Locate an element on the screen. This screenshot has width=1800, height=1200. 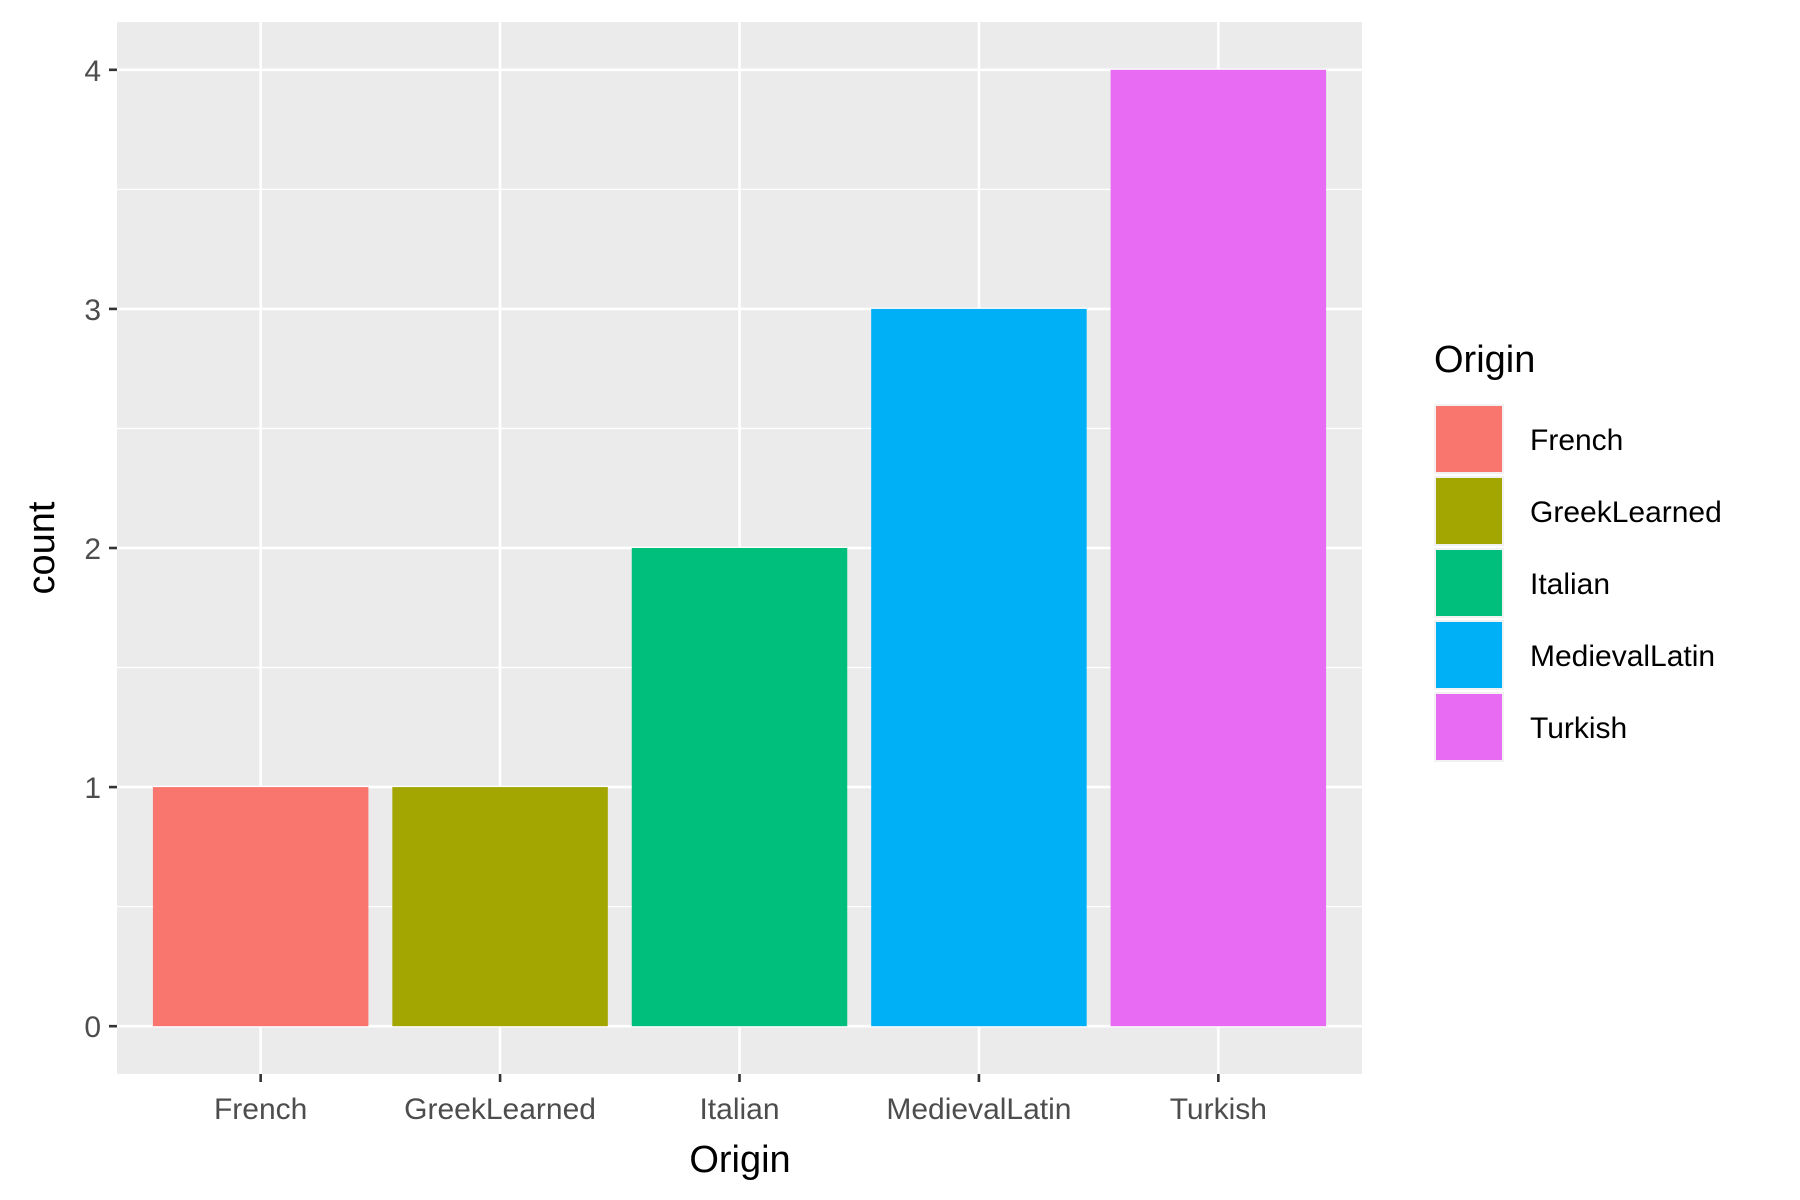
legend-label: French is located at coordinates (1576, 440).